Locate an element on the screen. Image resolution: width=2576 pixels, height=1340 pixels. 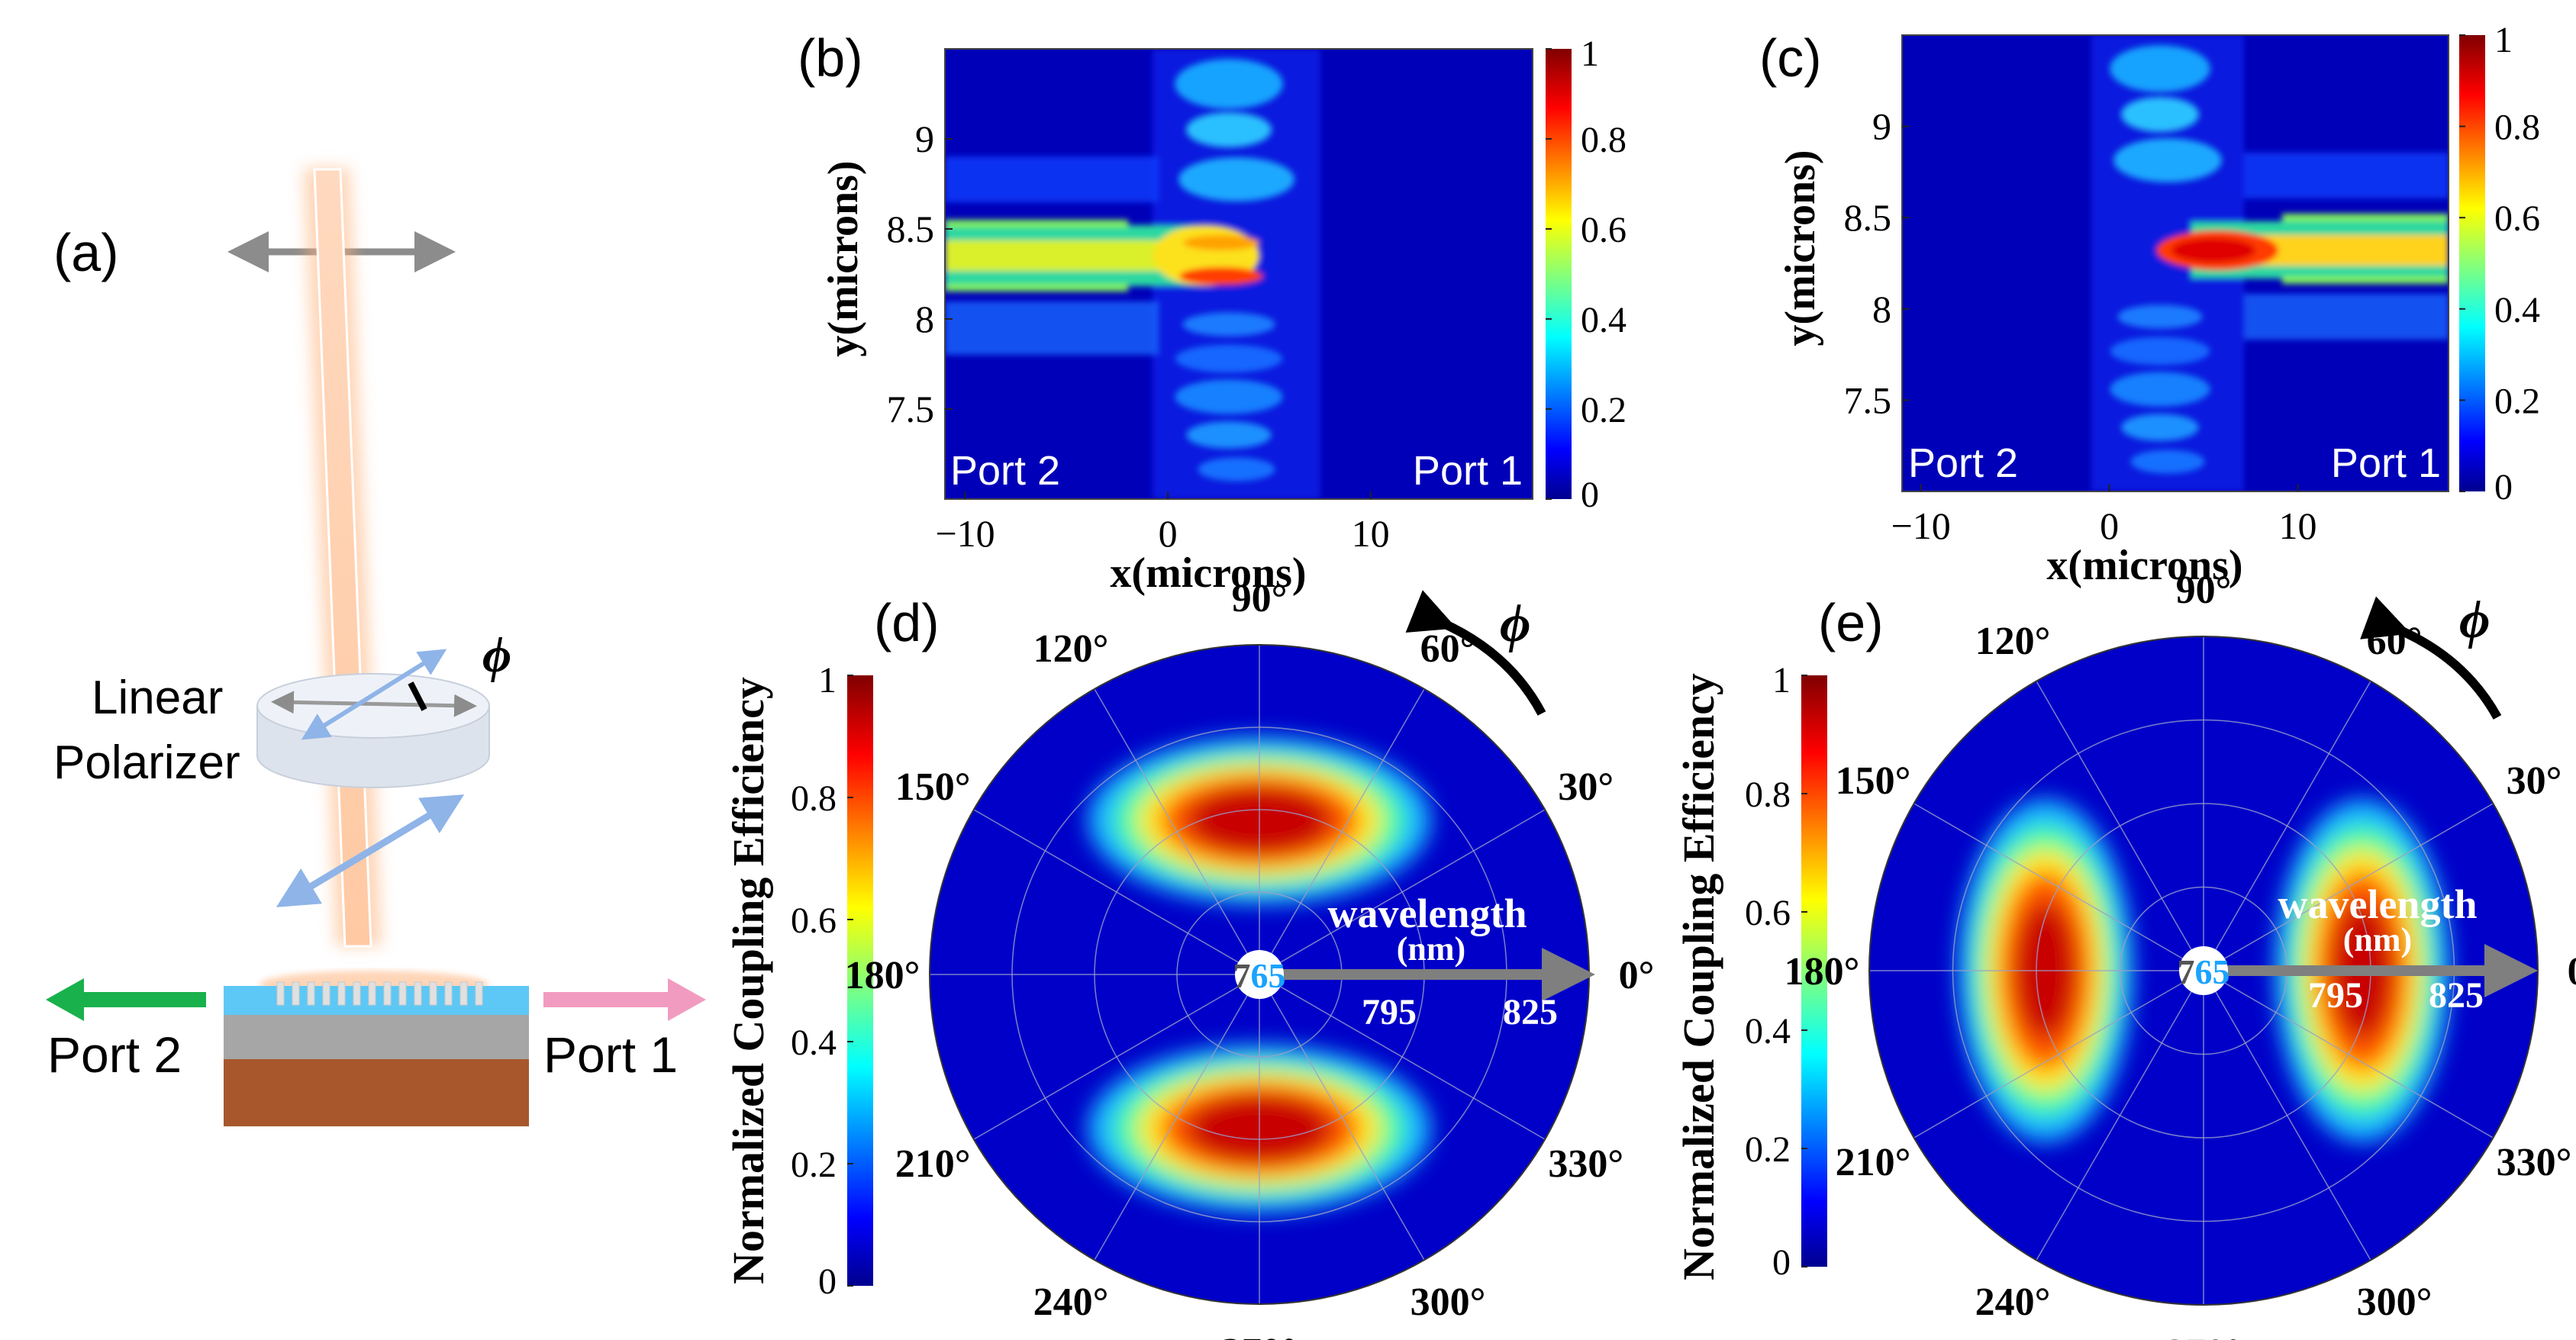
wavelength-label-e: wavelength is located at coordinates (2378, 904).